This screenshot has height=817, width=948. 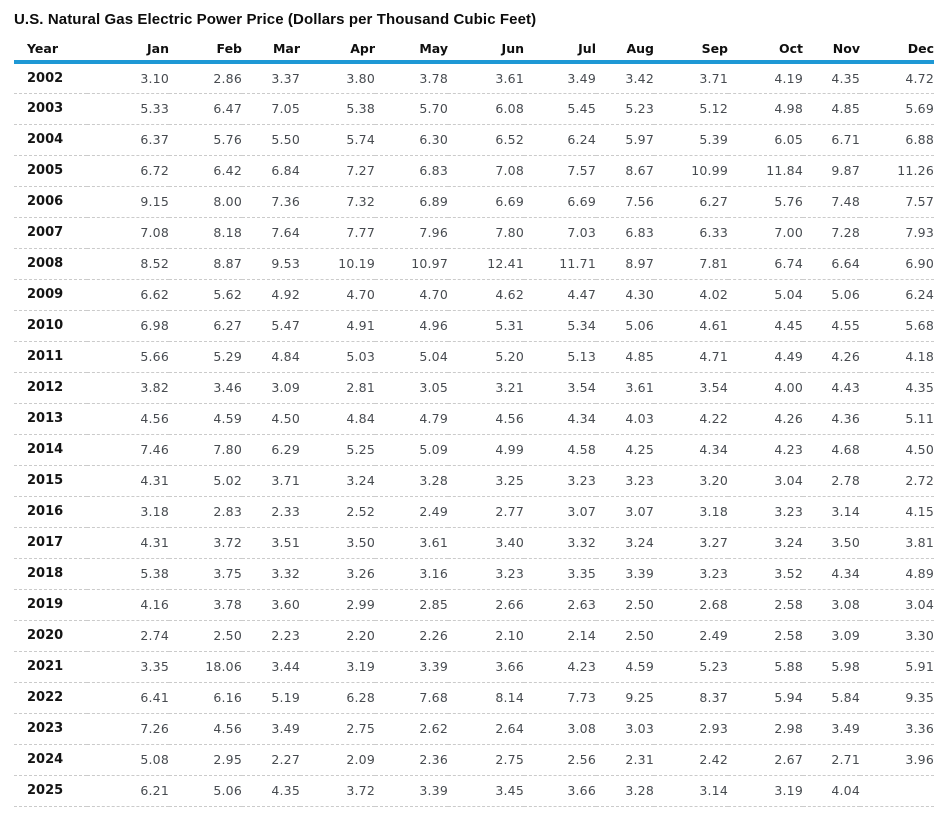 I want to click on year-cell: 2021, so click(x=50, y=667).